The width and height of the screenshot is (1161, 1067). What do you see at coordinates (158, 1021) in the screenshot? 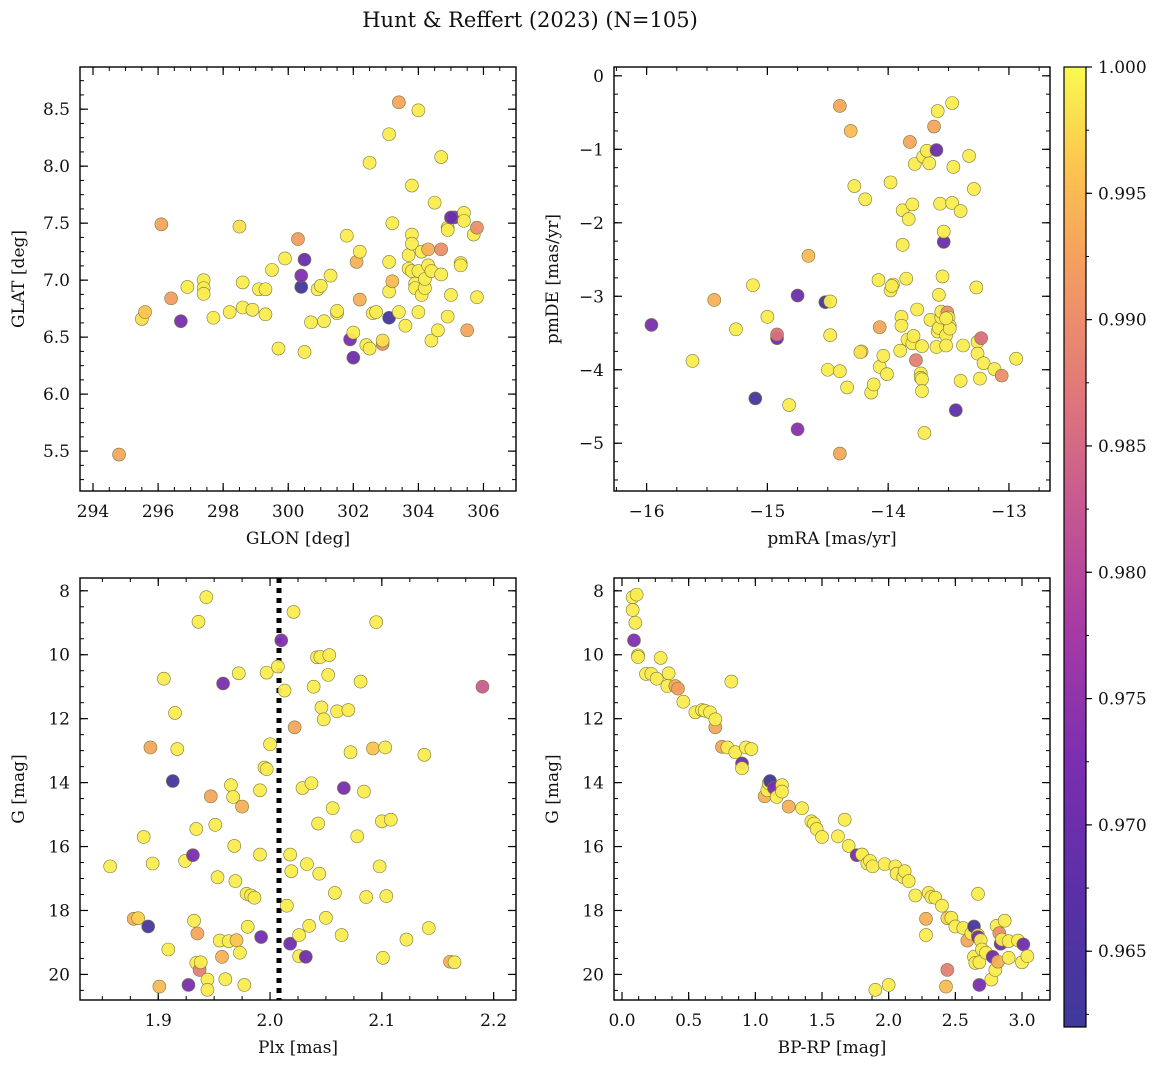
I see `x-tick-label: 1.9` at bounding box center [158, 1021].